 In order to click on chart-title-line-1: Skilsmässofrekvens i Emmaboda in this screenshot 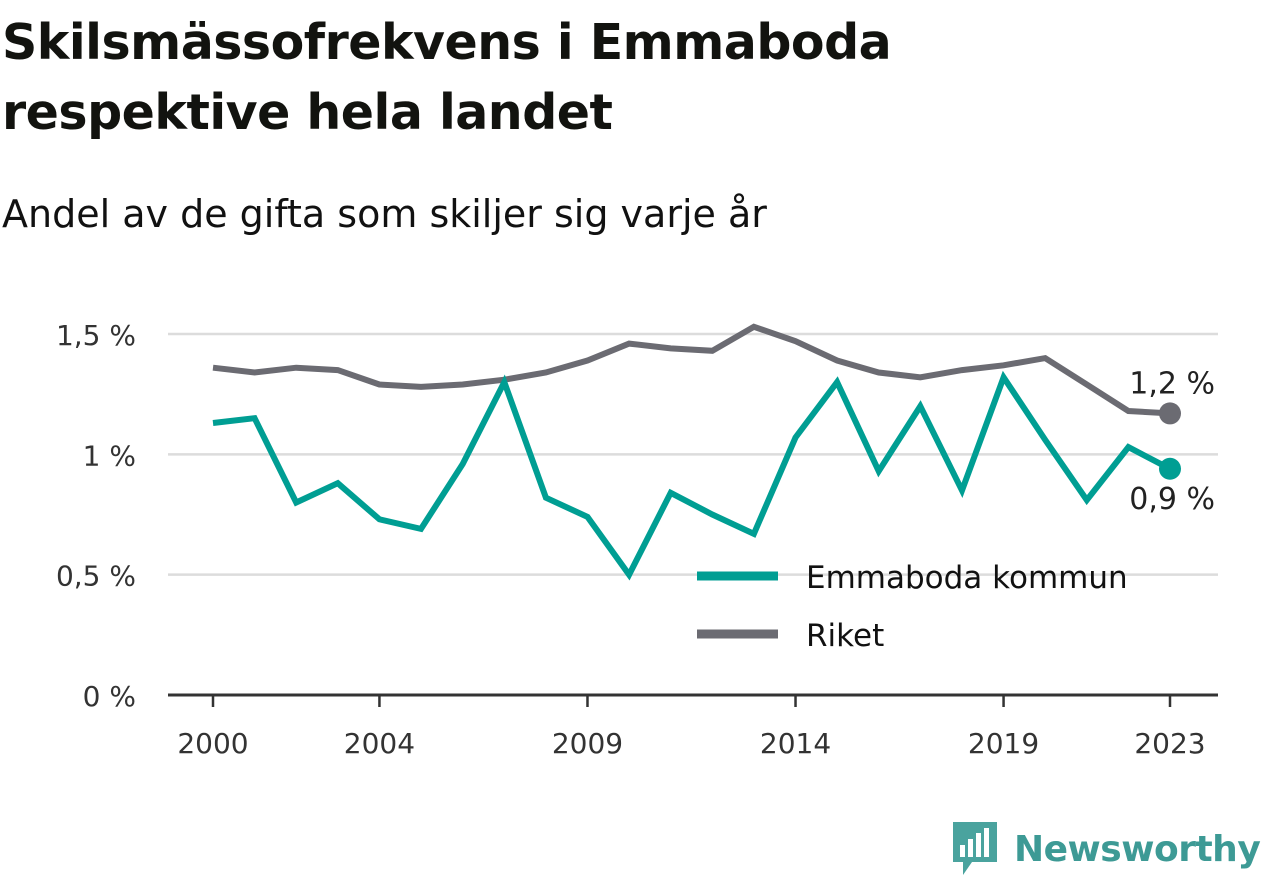, I will do `click(447, 42)`.